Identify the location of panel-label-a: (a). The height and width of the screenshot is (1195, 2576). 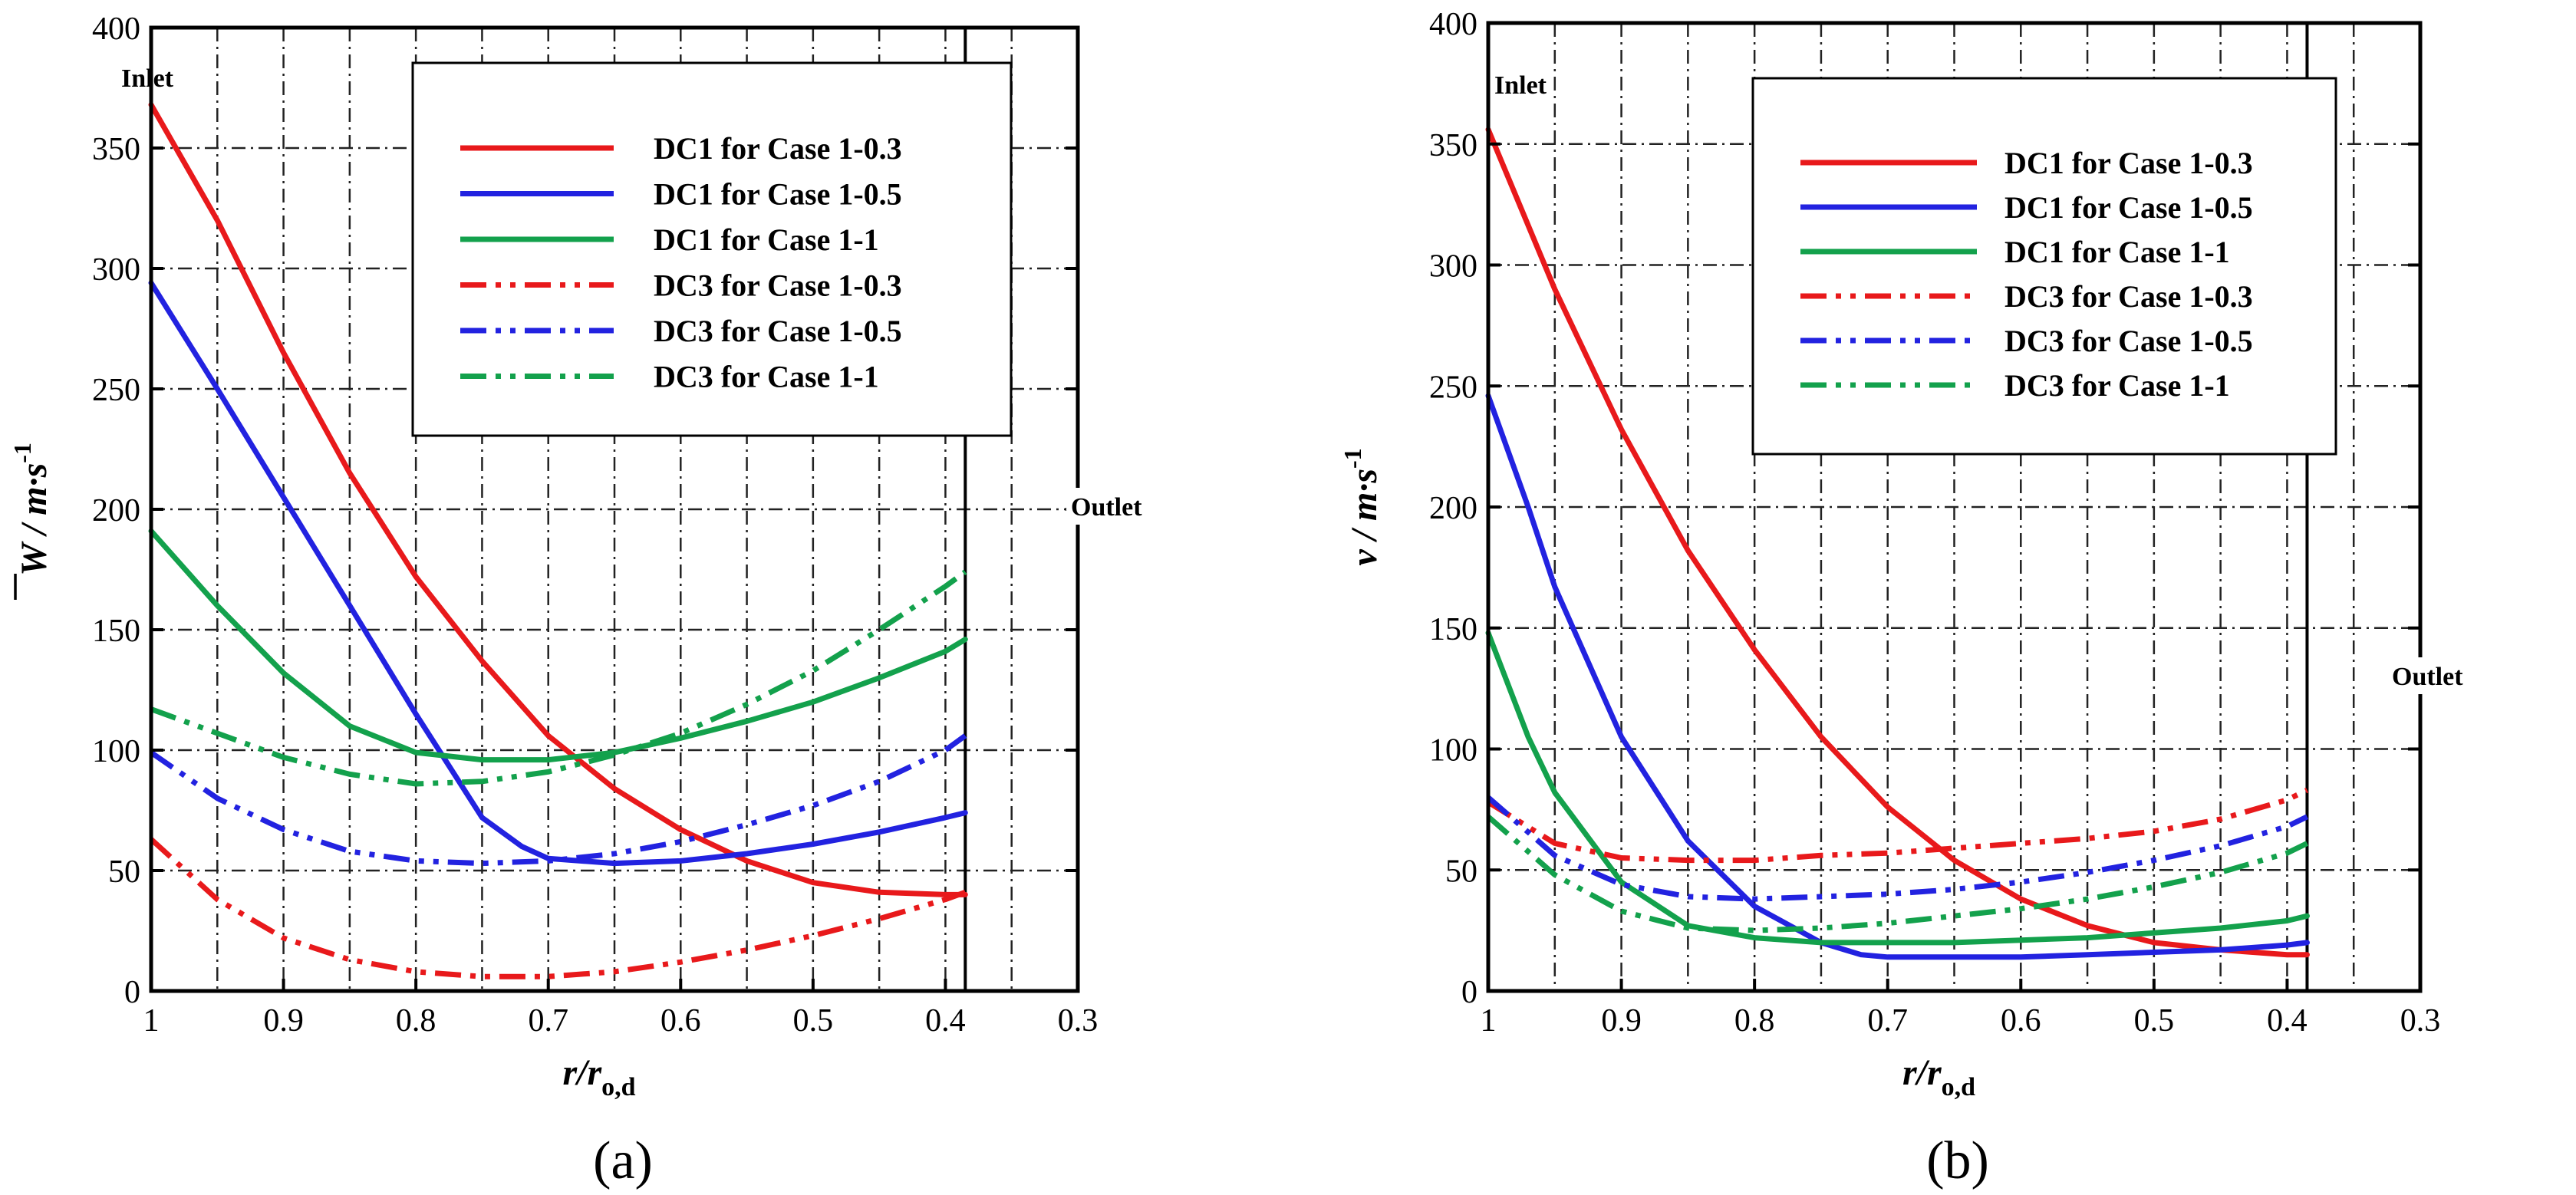
(623, 1160).